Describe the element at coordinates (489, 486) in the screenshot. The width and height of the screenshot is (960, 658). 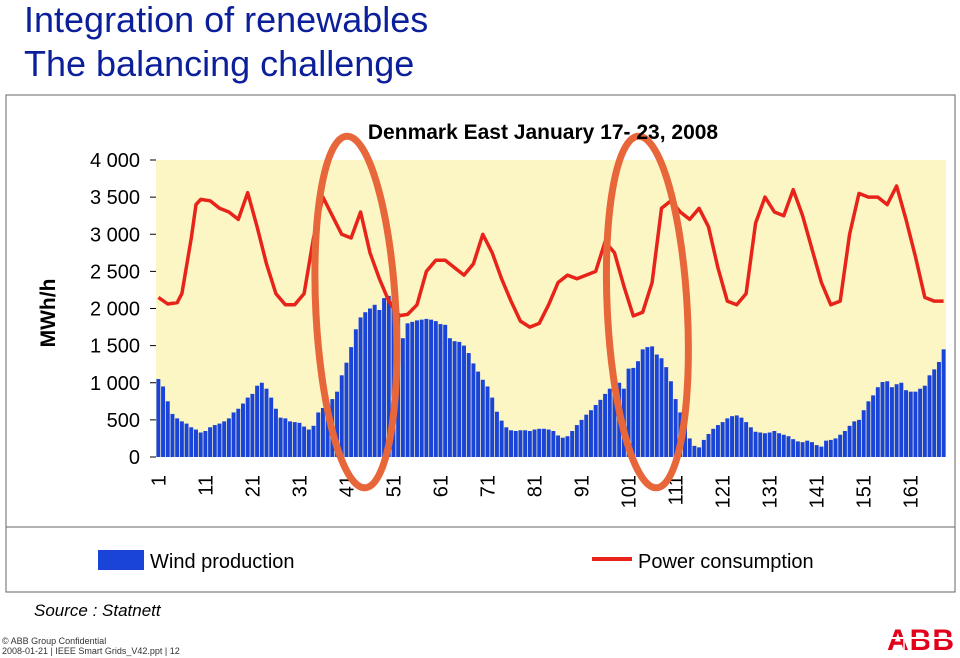
I see `x-tick-label: 71` at that location.